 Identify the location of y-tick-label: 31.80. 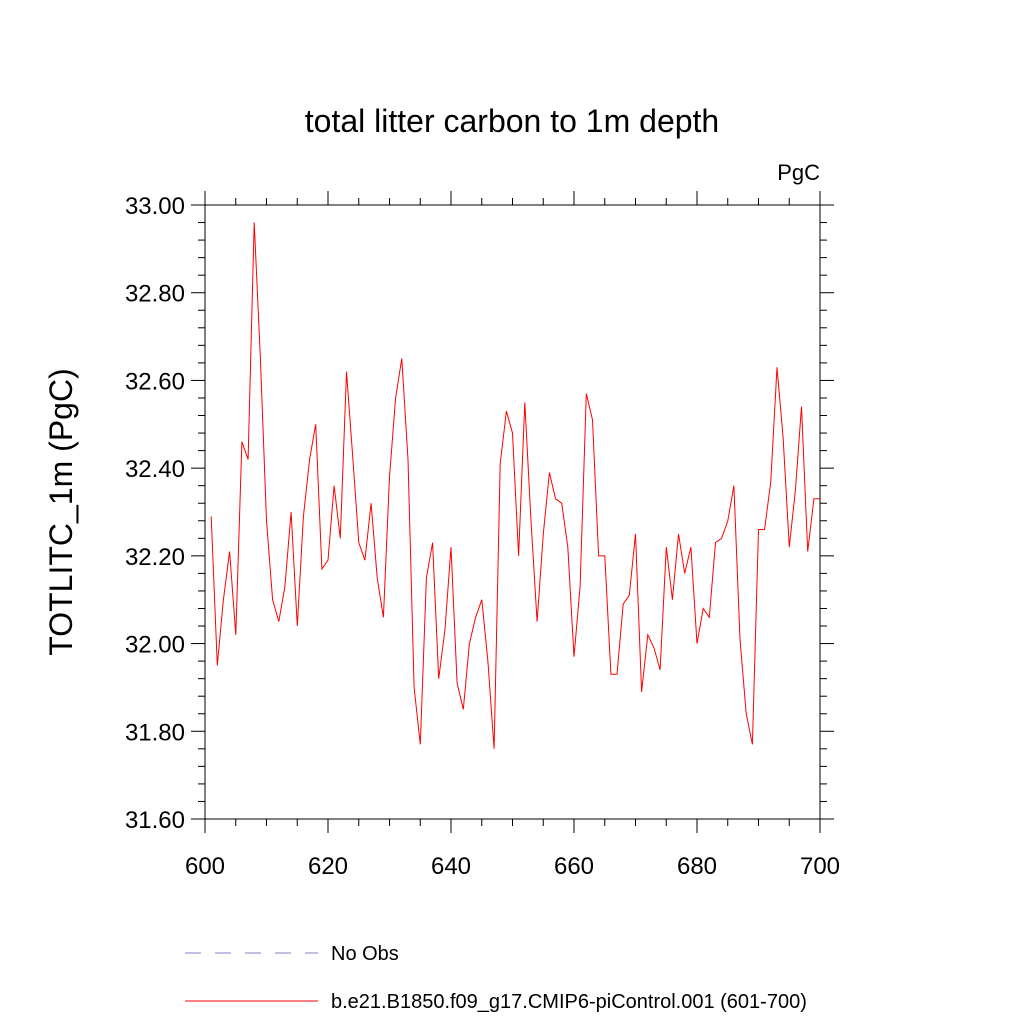
(155, 732).